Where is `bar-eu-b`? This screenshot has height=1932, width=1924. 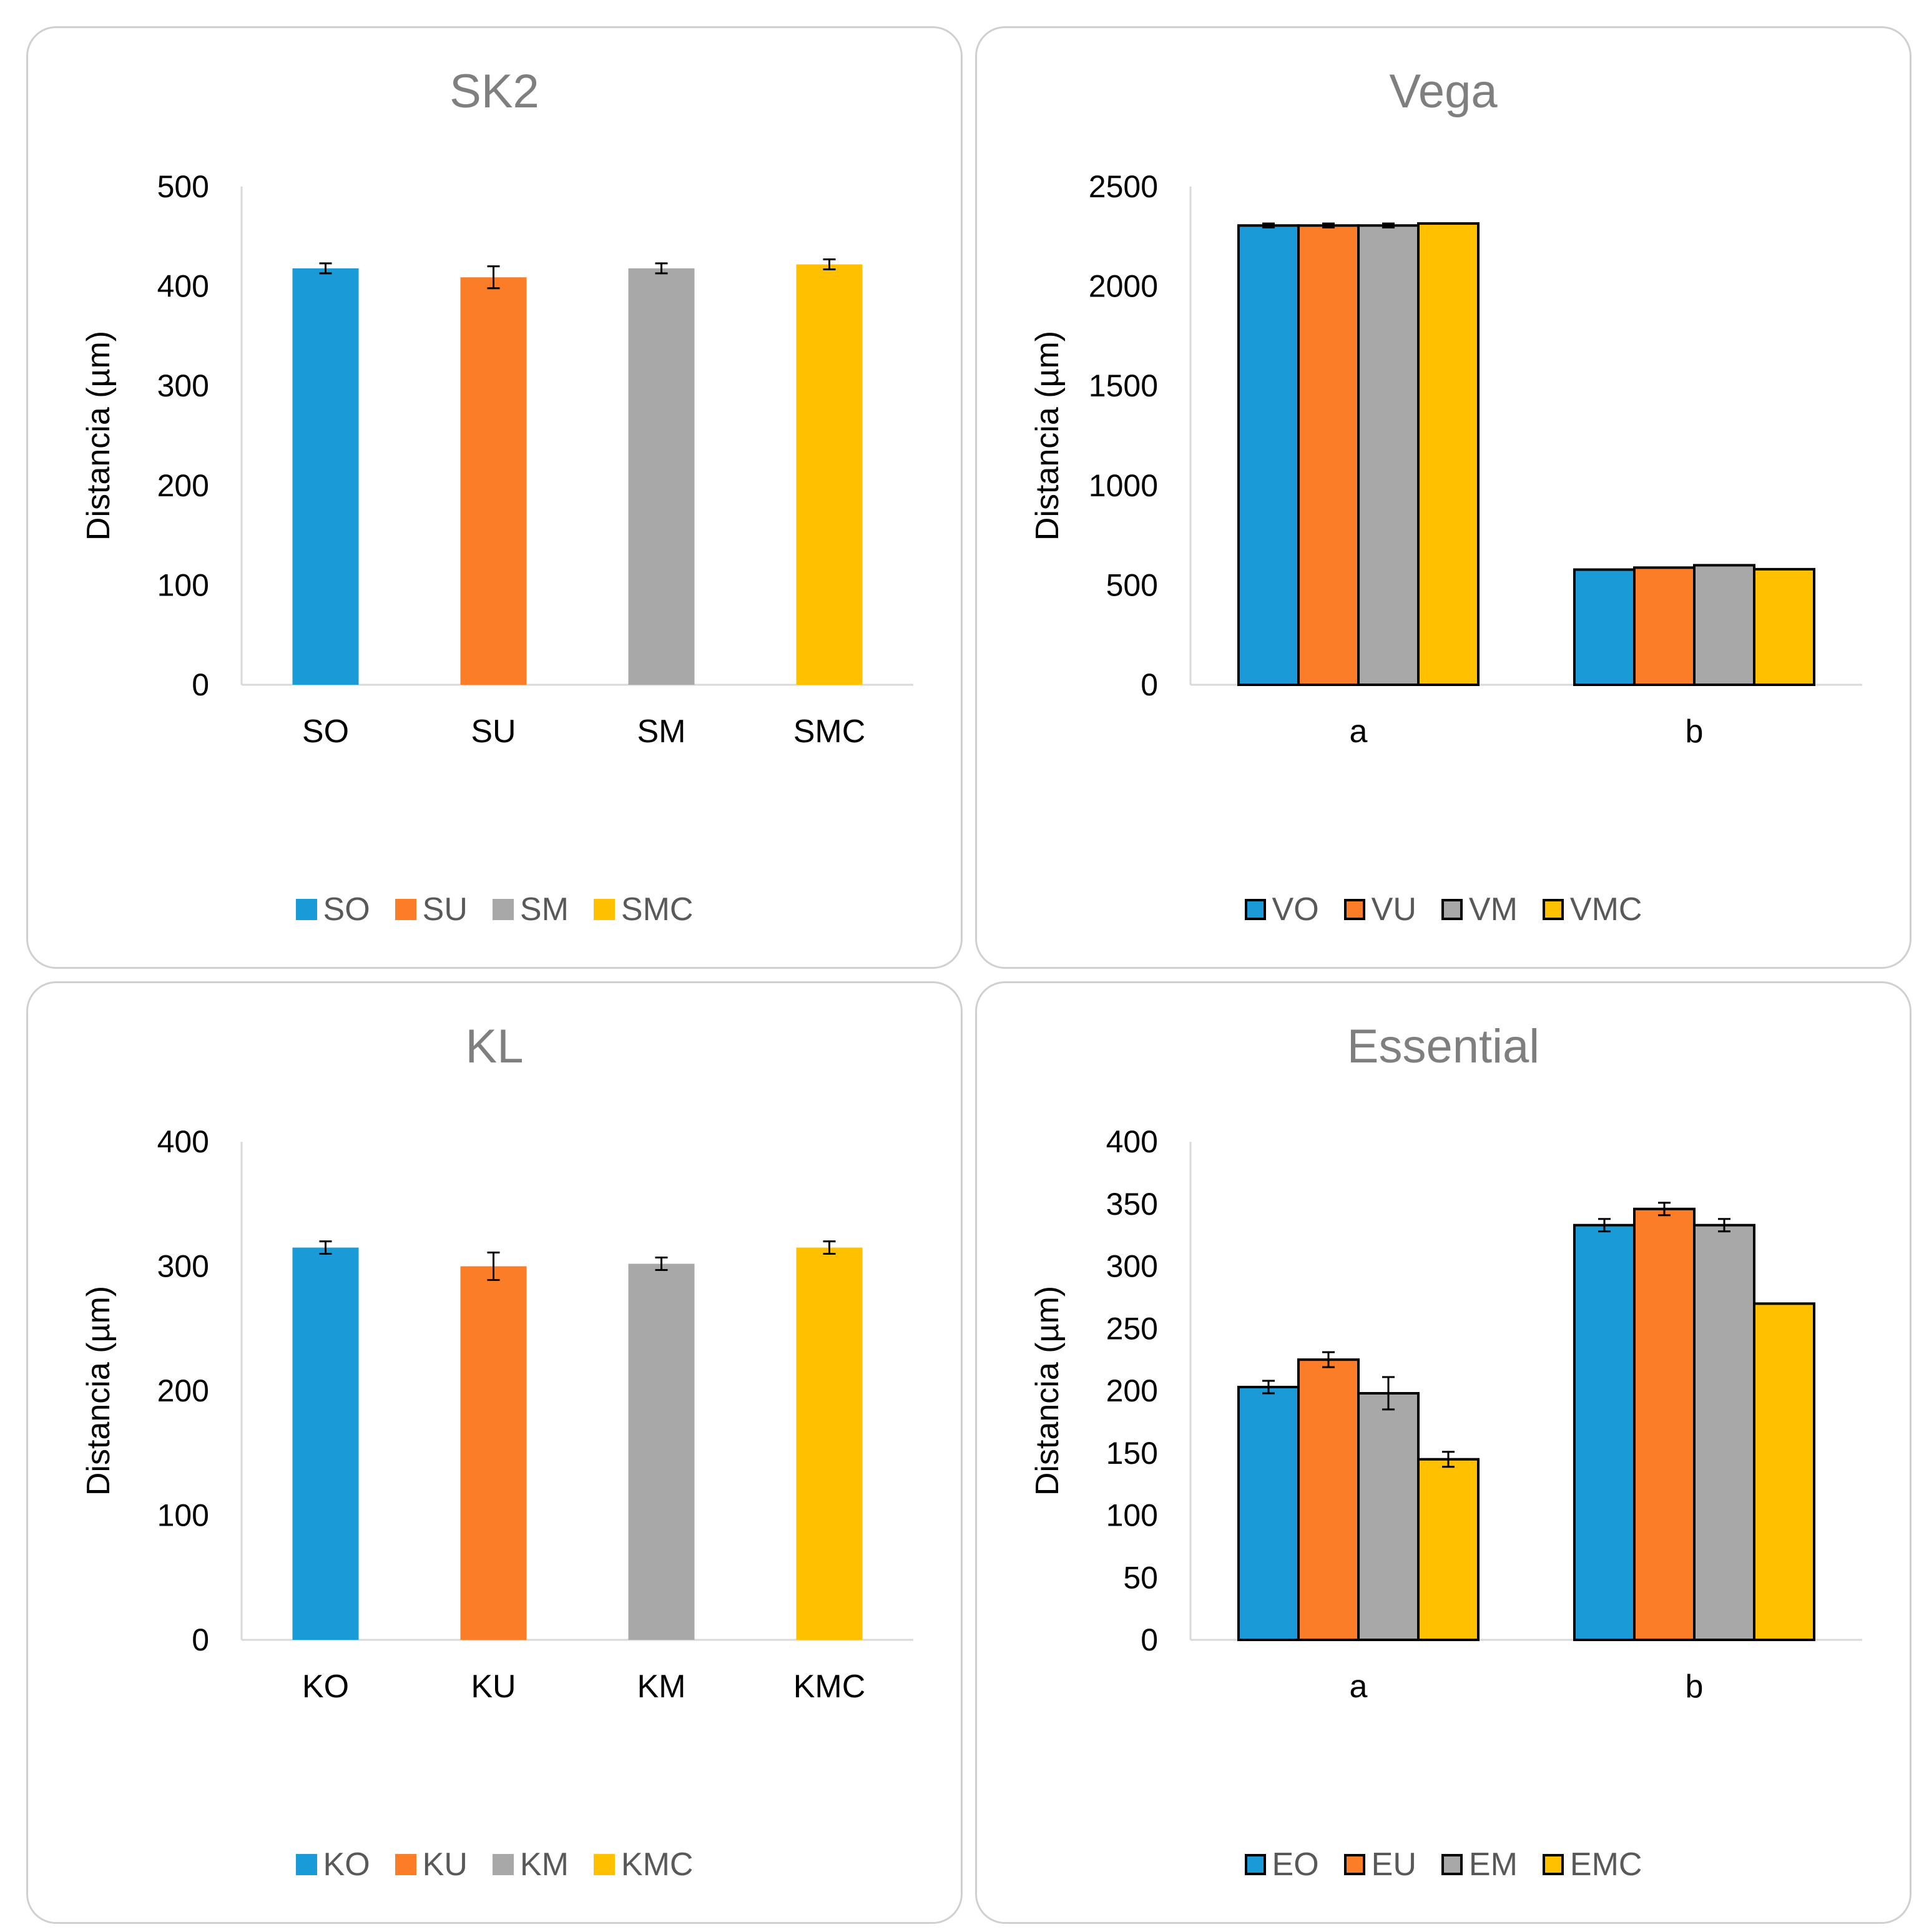
bar-eu-b is located at coordinates (1665, 1425).